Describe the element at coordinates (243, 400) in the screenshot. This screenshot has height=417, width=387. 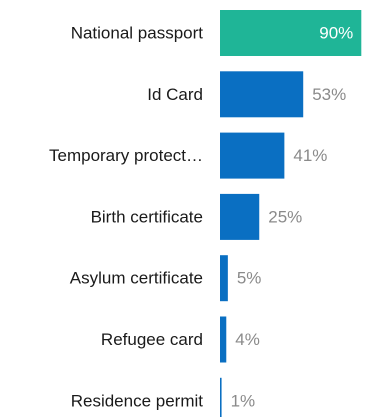
I see `value-label: 1%` at that location.